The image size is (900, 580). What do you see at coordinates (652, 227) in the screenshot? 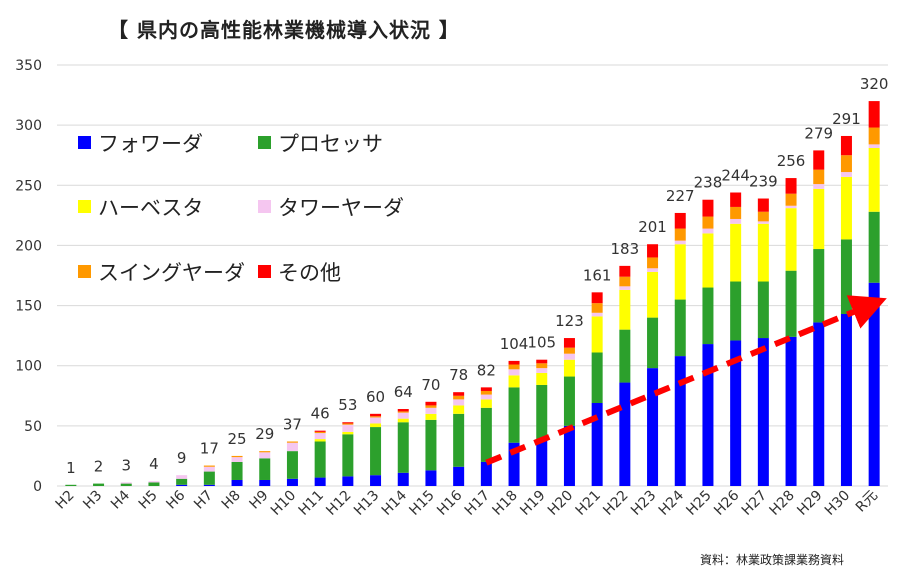
I see `total-label: 201` at bounding box center [652, 227].